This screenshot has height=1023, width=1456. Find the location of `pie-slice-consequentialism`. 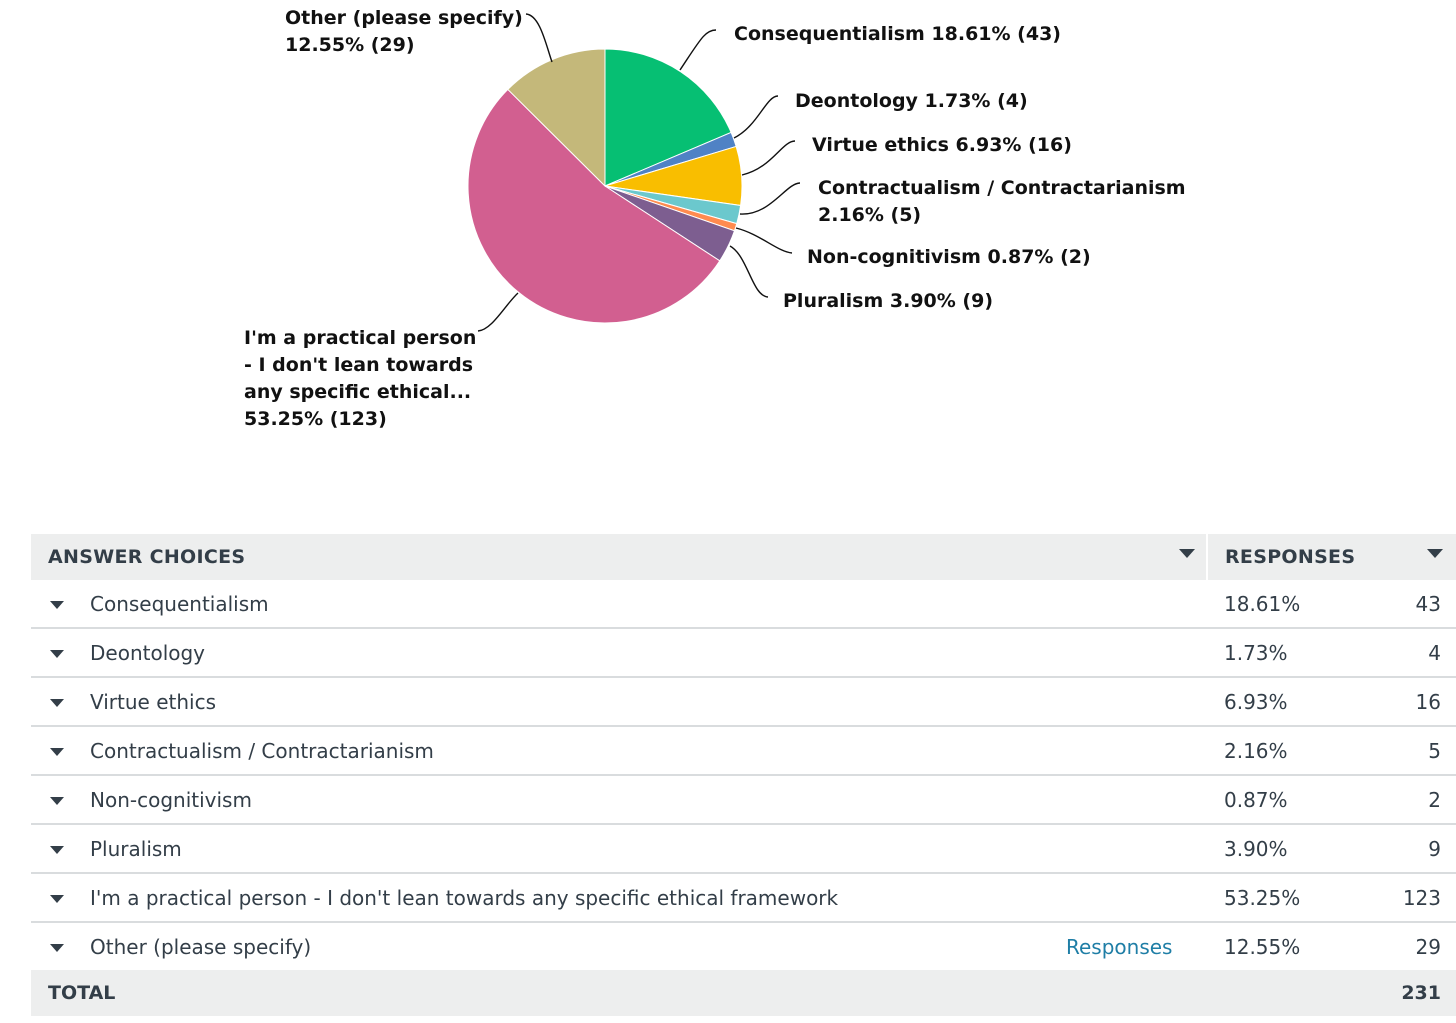

pie-slice-consequentialism is located at coordinates (668, 117).